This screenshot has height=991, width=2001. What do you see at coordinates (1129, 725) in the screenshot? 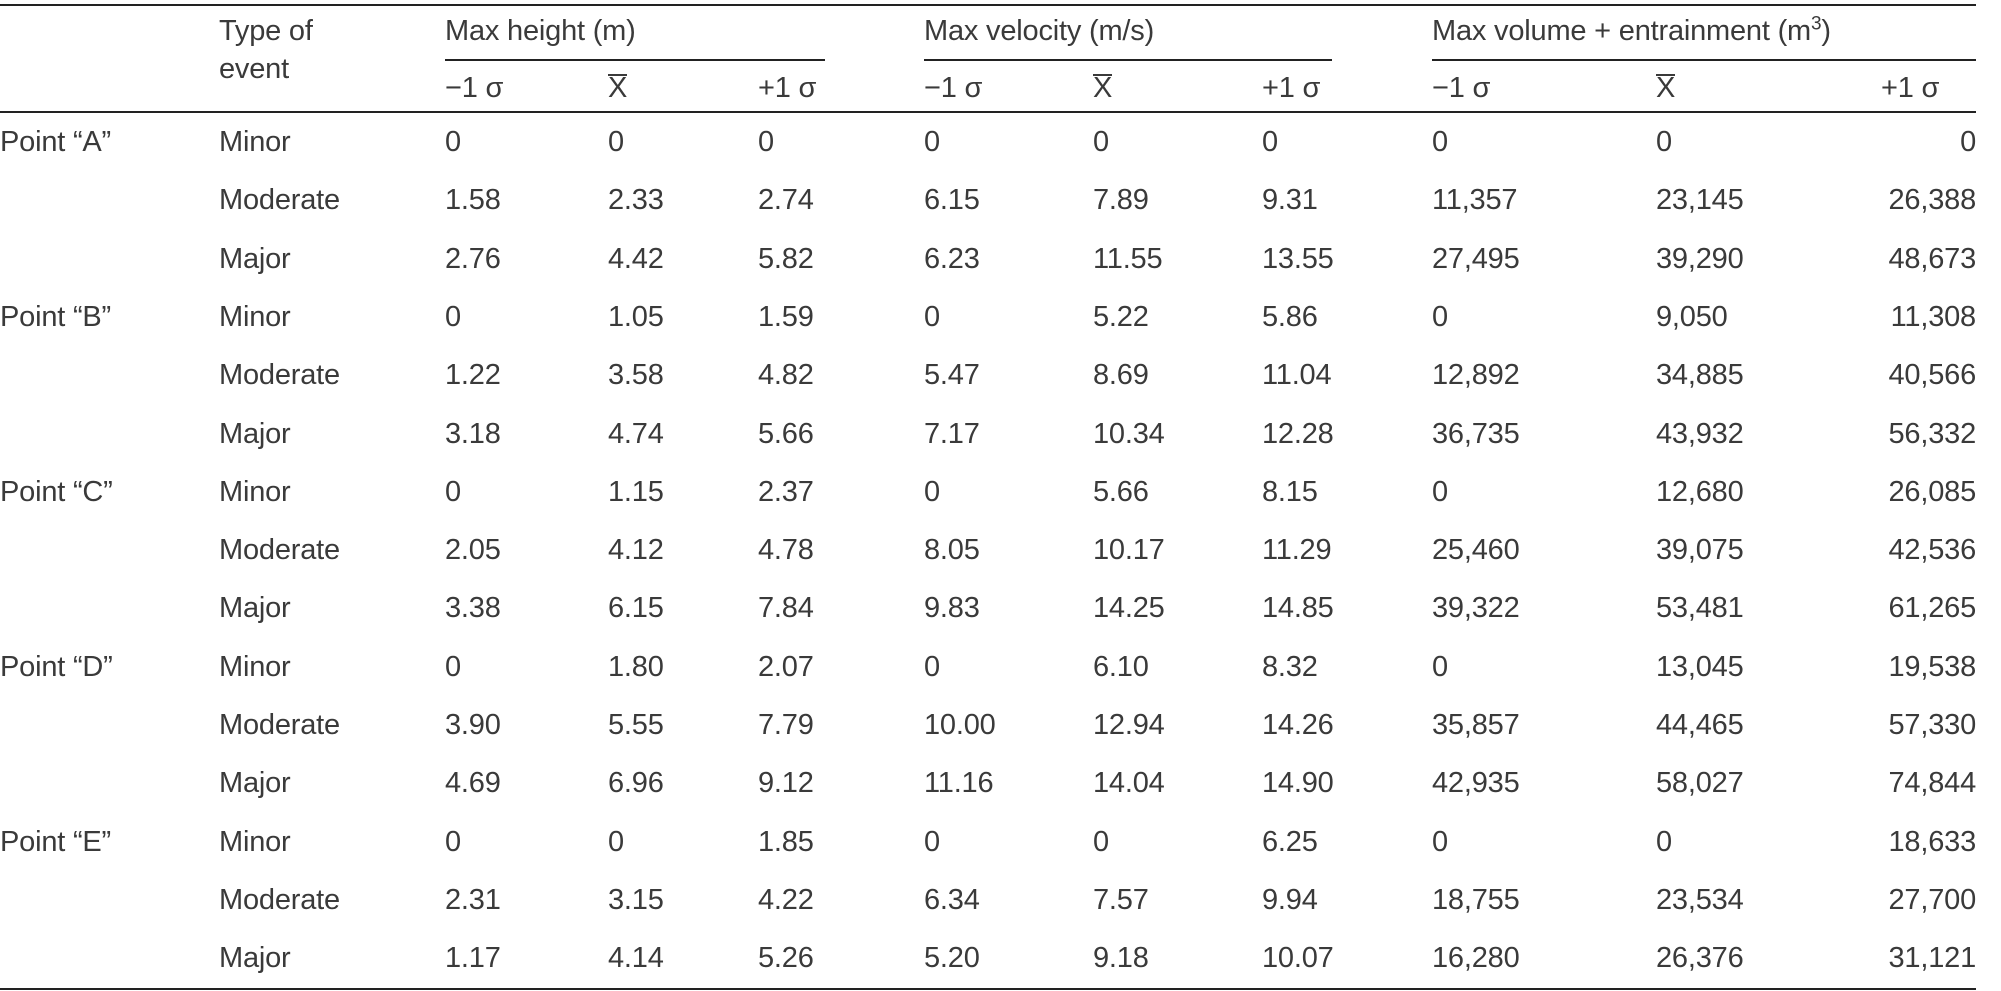
I see `velocity-mean: 12.94` at bounding box center [1129, 725].